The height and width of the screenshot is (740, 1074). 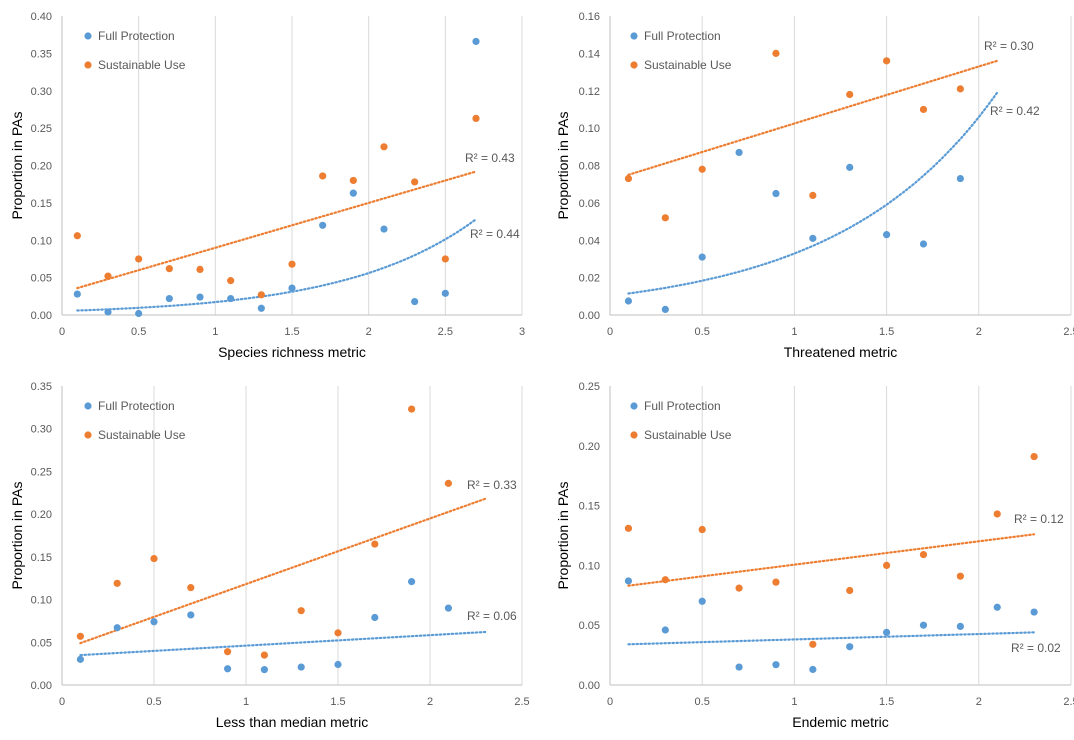 I want to click on sustainable-use-r2-label: R² = 0.43, so click(x=490, y=158).